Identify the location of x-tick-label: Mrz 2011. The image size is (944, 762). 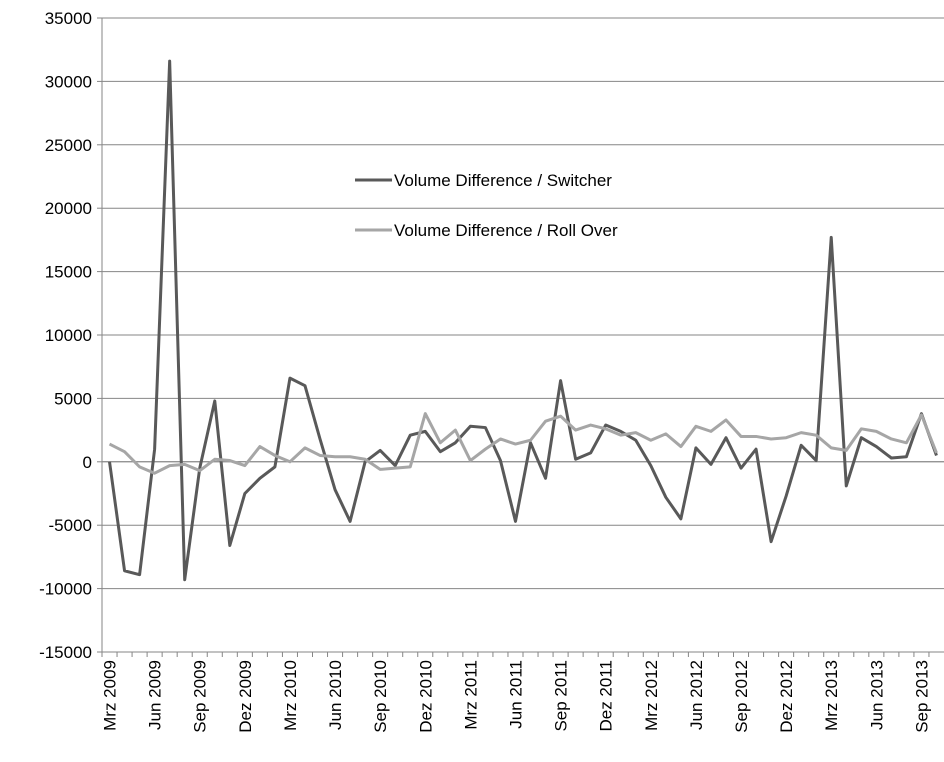
(470, 695).